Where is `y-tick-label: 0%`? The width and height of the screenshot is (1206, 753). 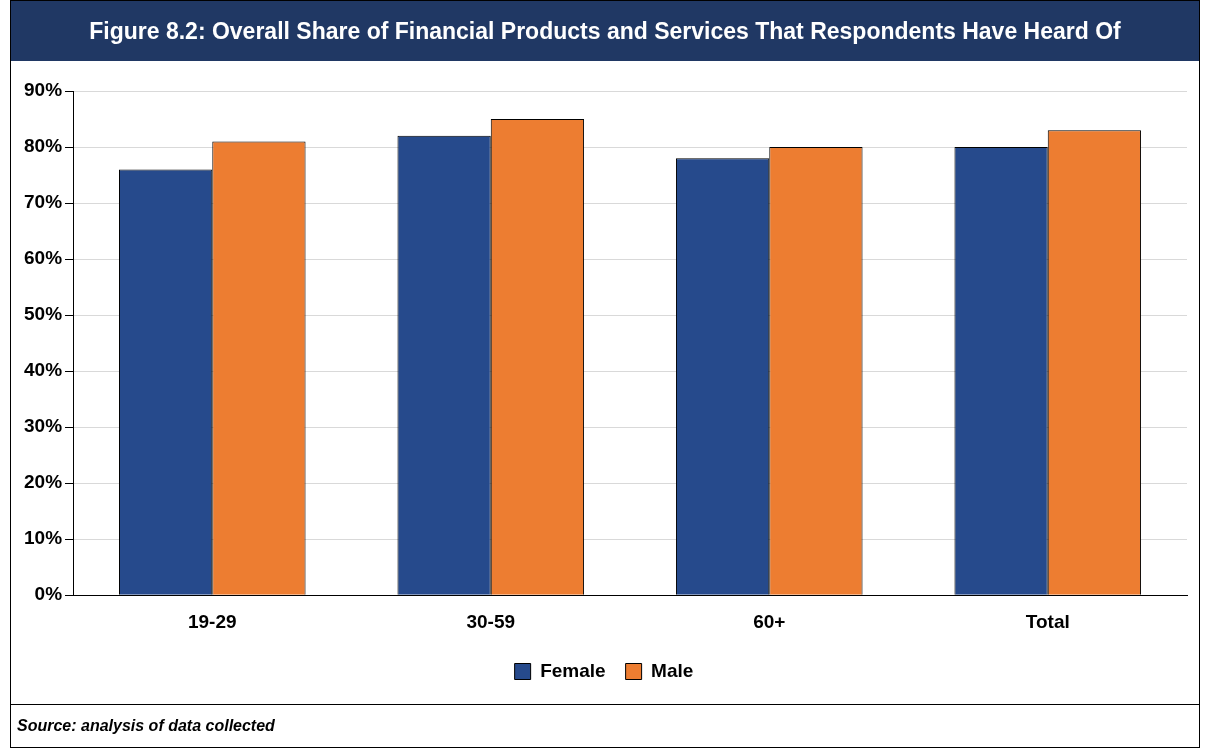 y-tick-label: 0% is located at coordinates (48, 594).